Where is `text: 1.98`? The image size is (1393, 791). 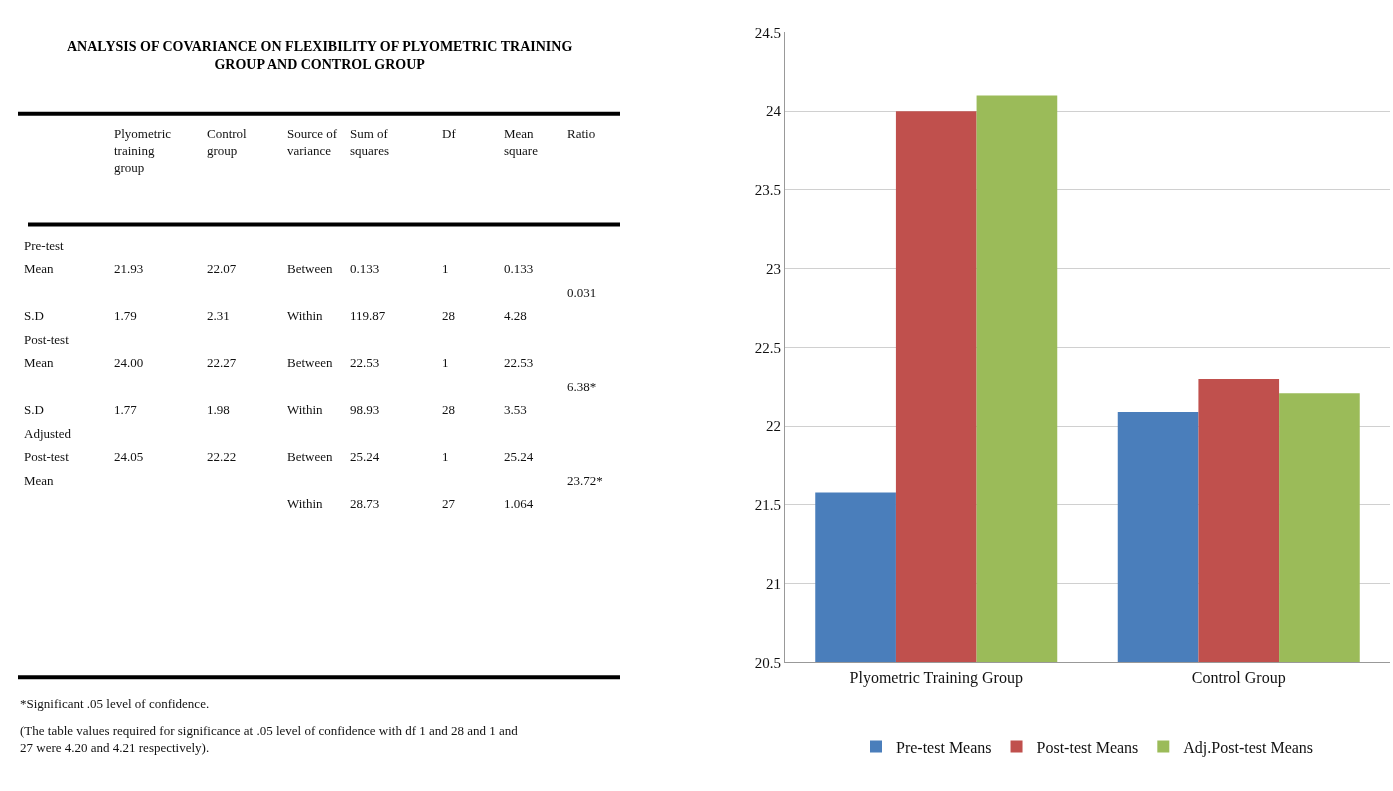 text: 1.98 is located at coordinates (218, 409).